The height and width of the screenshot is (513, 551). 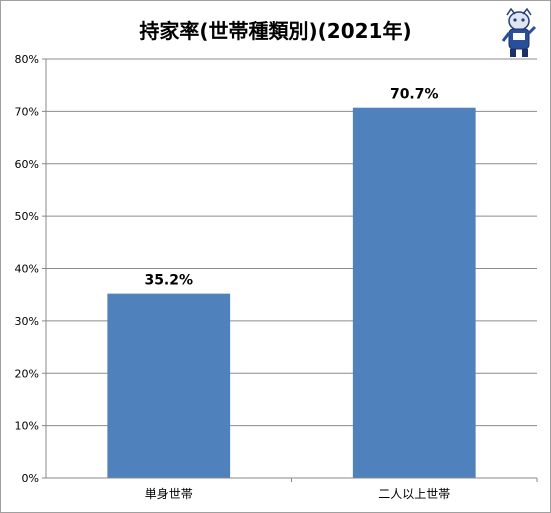 What do you see at coordinates (414, 95) in the screenshot?
I see `data-label: 70.7%` at bounding box center [414, 95].